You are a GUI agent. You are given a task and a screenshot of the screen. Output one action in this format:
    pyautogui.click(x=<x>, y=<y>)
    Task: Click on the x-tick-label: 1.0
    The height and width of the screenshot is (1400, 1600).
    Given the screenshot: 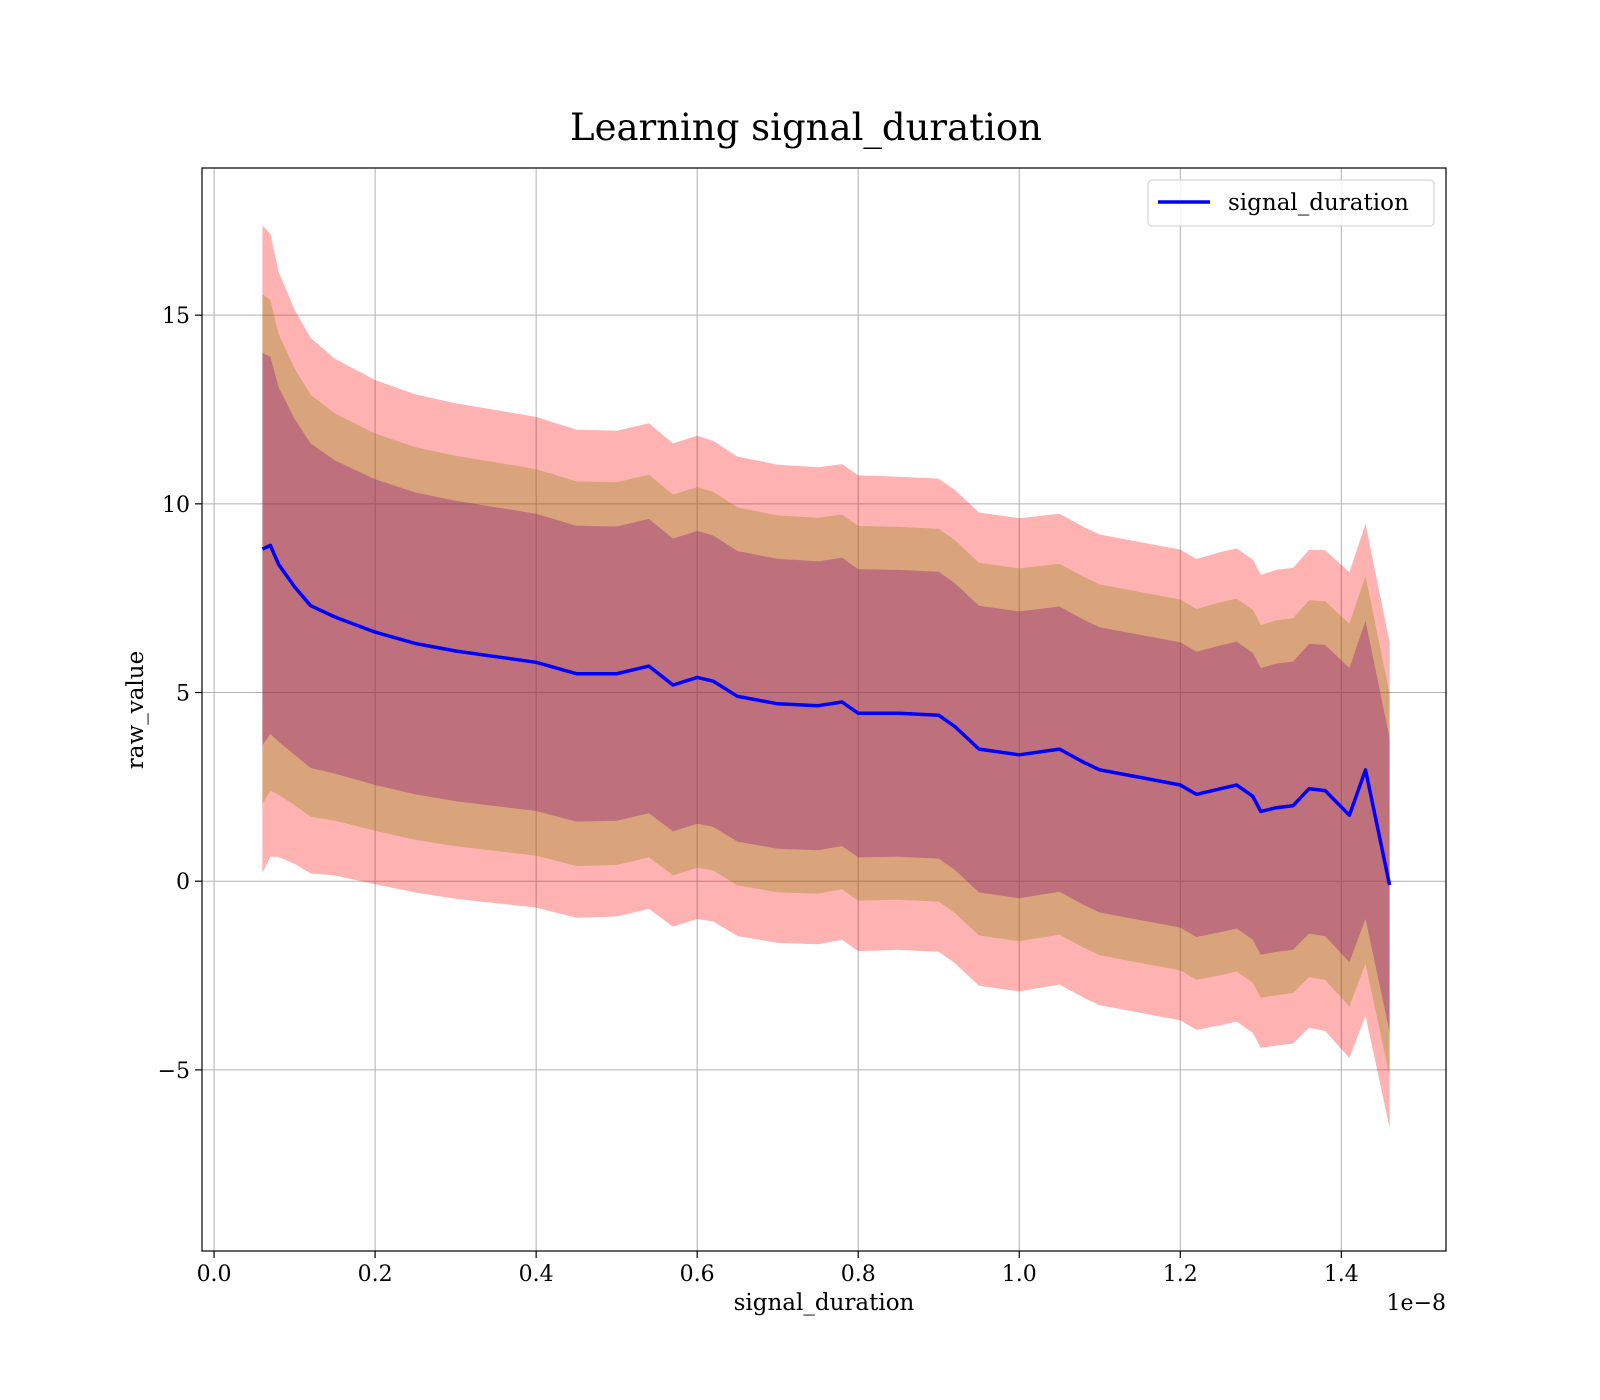 What is the action you would take?
    pyautogui.click(x=1019, y=1274)
    